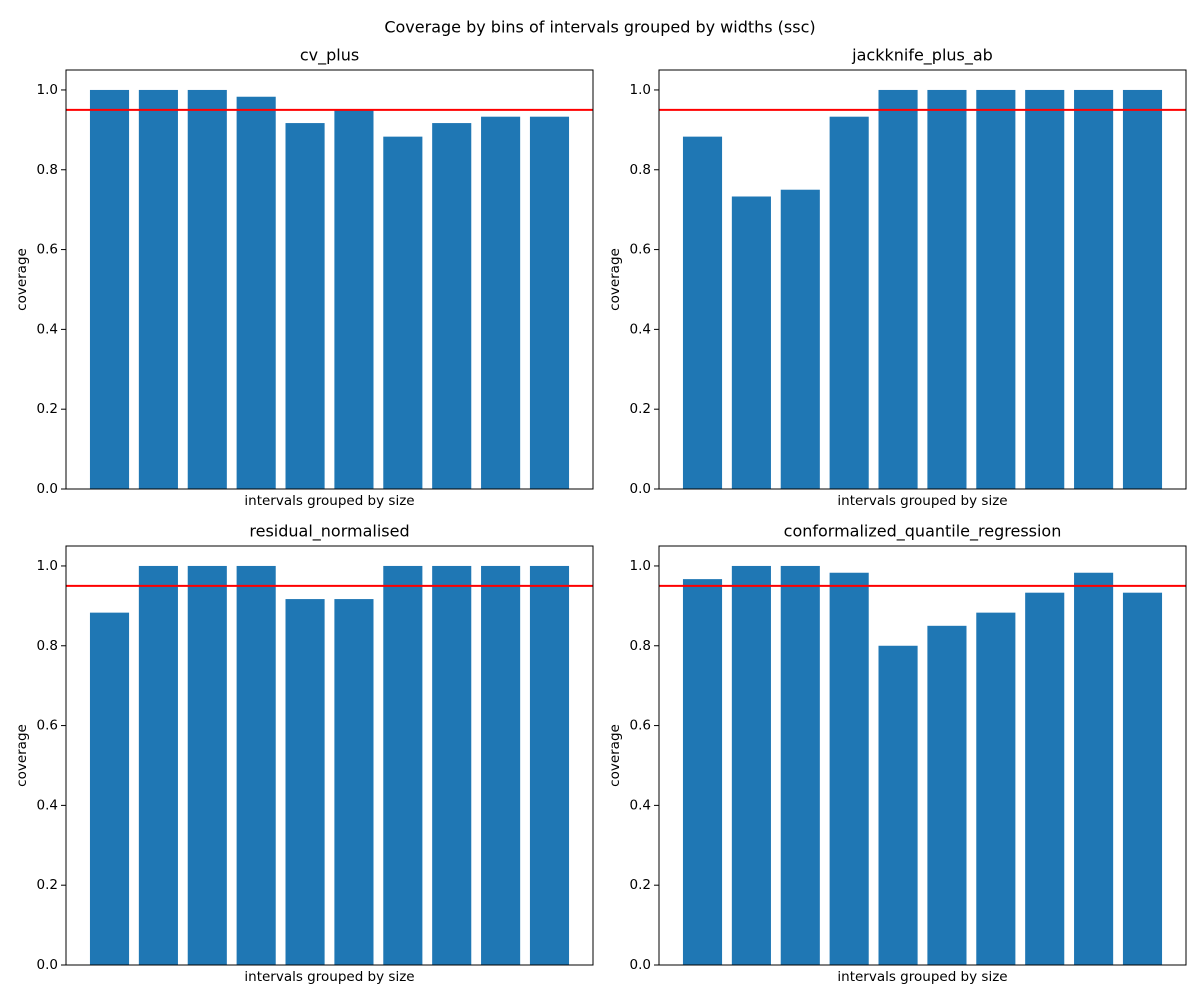 The image size is (1200, 1000). What do you see at coordinates (329, 56) in the screenshot?
I see `axes-title: cv_plus` at bounding box center [329, 56].